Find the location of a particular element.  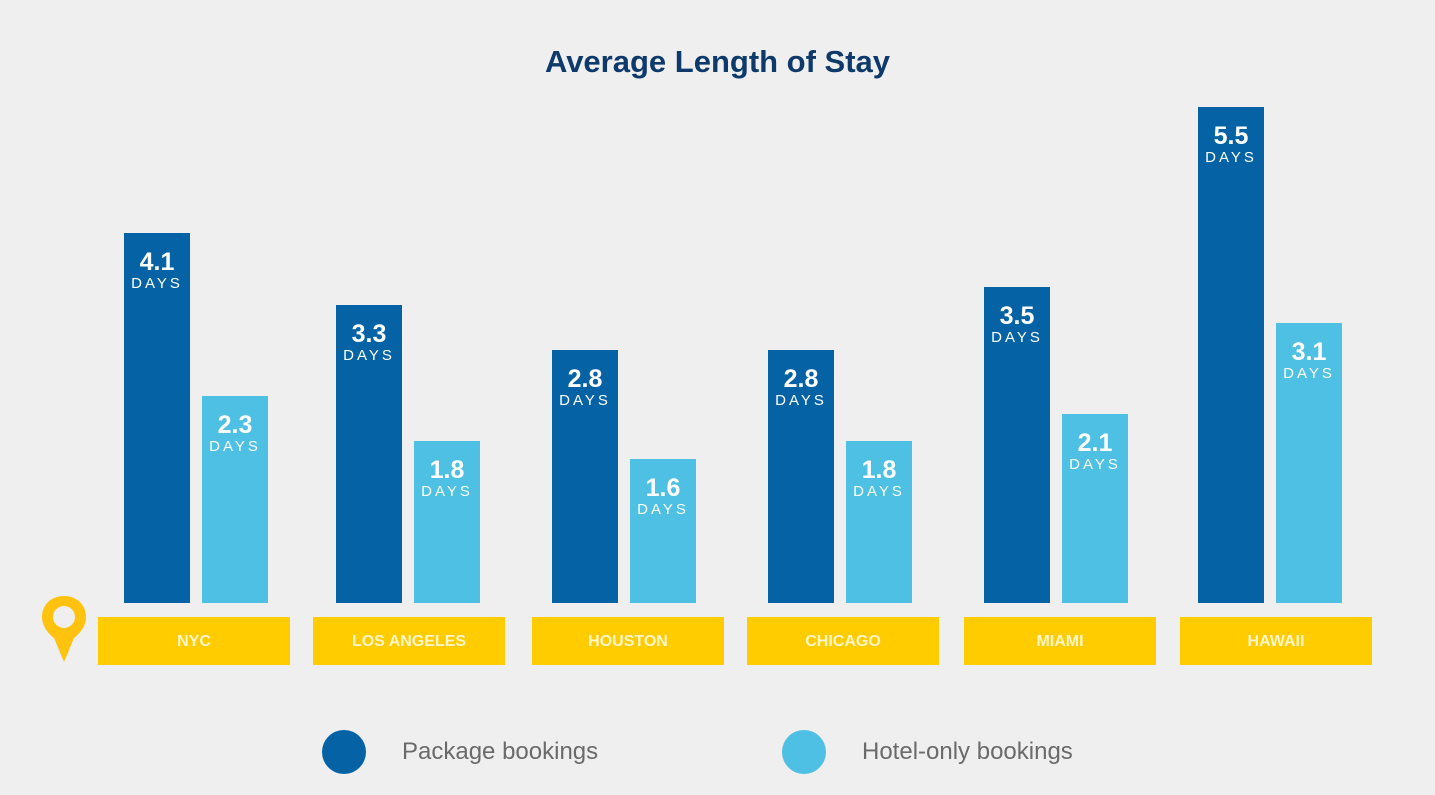

legend-item-package: Package bookings is located at coordinates (460, 752).